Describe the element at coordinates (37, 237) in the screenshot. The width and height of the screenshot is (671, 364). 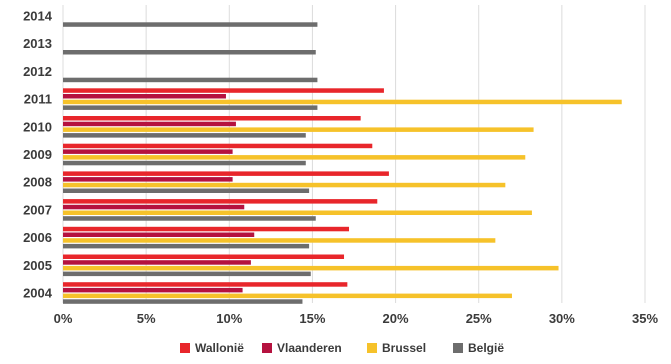
I see `y-category-label: 2006` at that location.